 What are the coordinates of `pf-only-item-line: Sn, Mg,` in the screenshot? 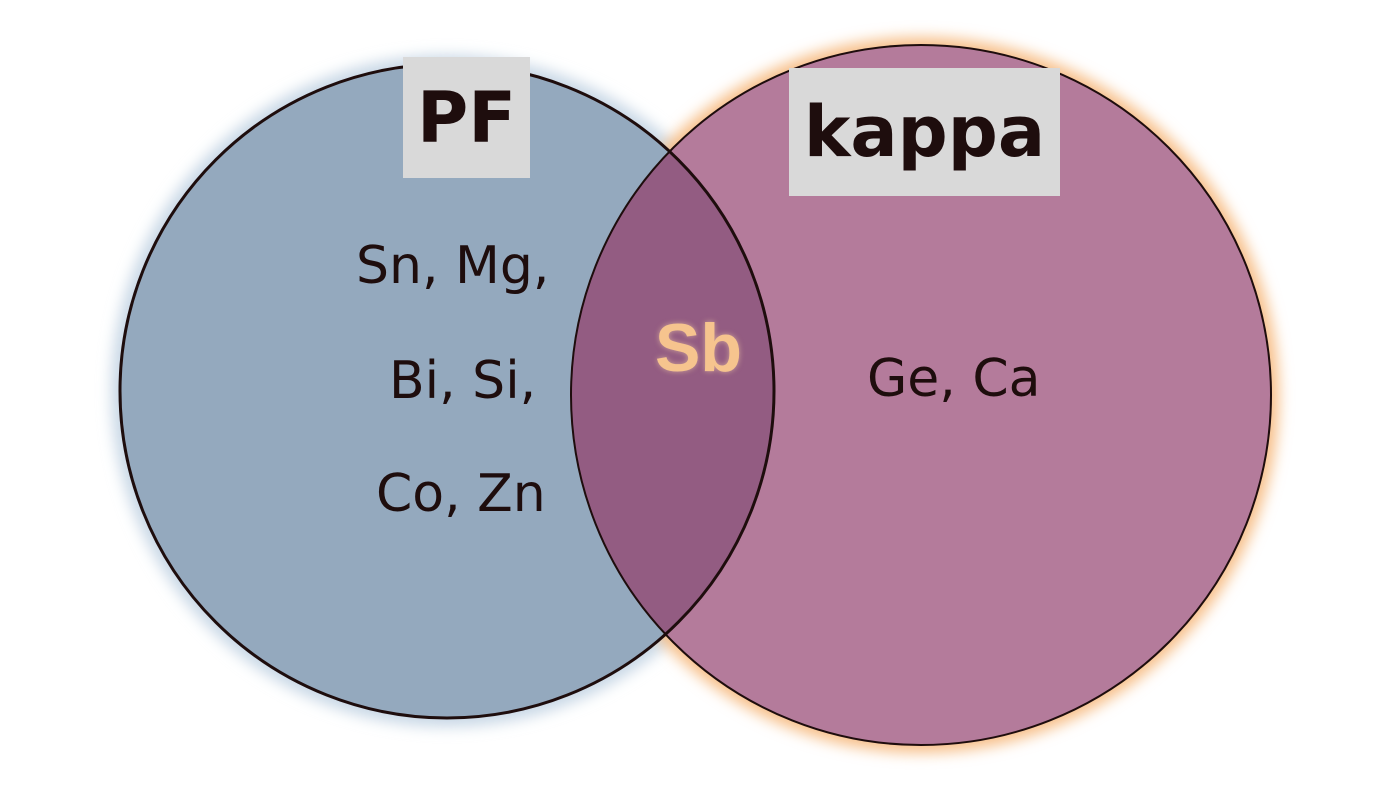 It's located at (453, 266).